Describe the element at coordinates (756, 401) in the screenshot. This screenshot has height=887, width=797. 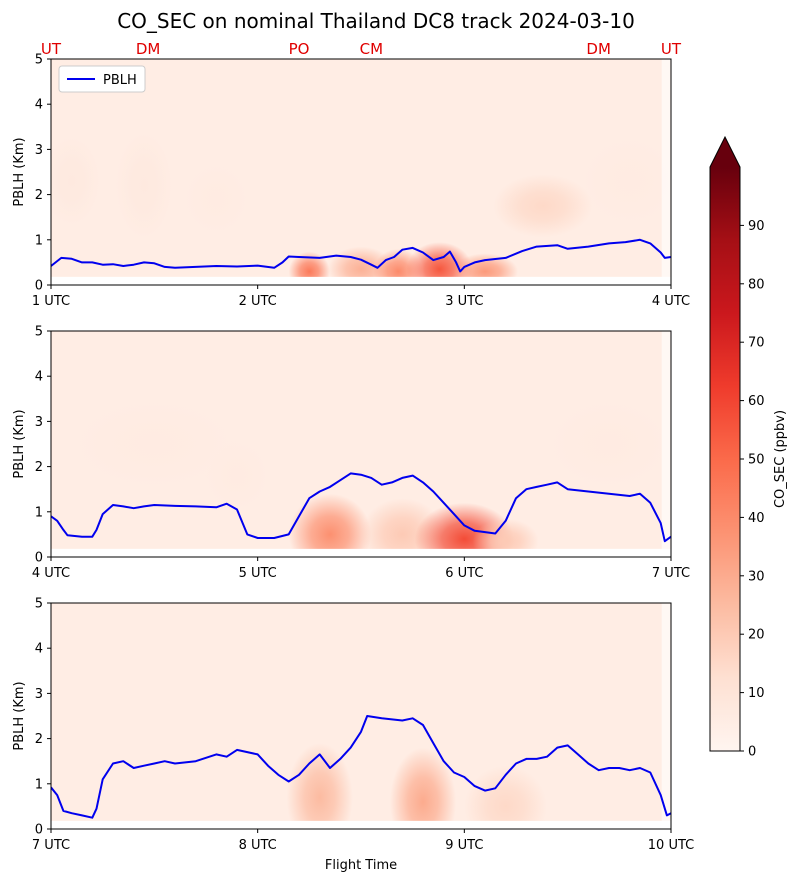
I see `colorbar-tick-label: 60` at that location.